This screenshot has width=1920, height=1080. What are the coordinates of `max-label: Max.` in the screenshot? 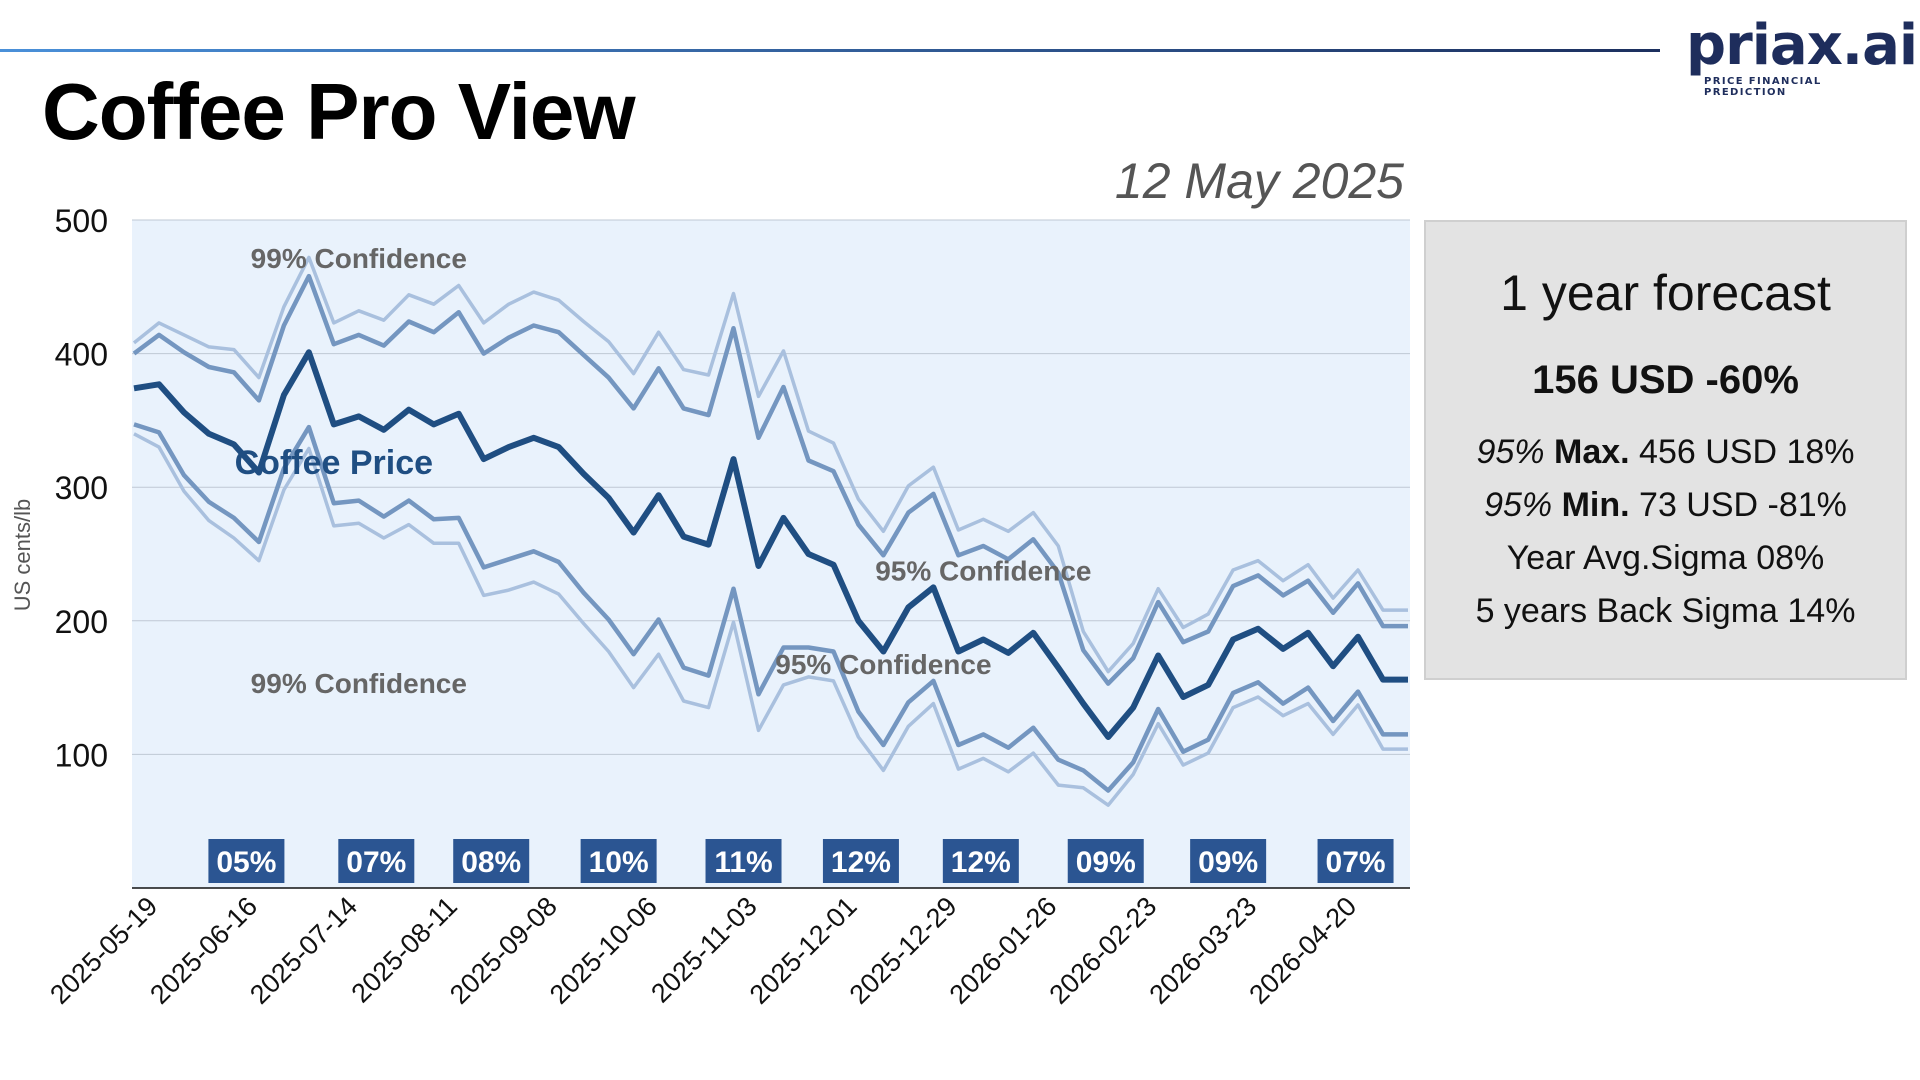 It's located at (1592, 452).